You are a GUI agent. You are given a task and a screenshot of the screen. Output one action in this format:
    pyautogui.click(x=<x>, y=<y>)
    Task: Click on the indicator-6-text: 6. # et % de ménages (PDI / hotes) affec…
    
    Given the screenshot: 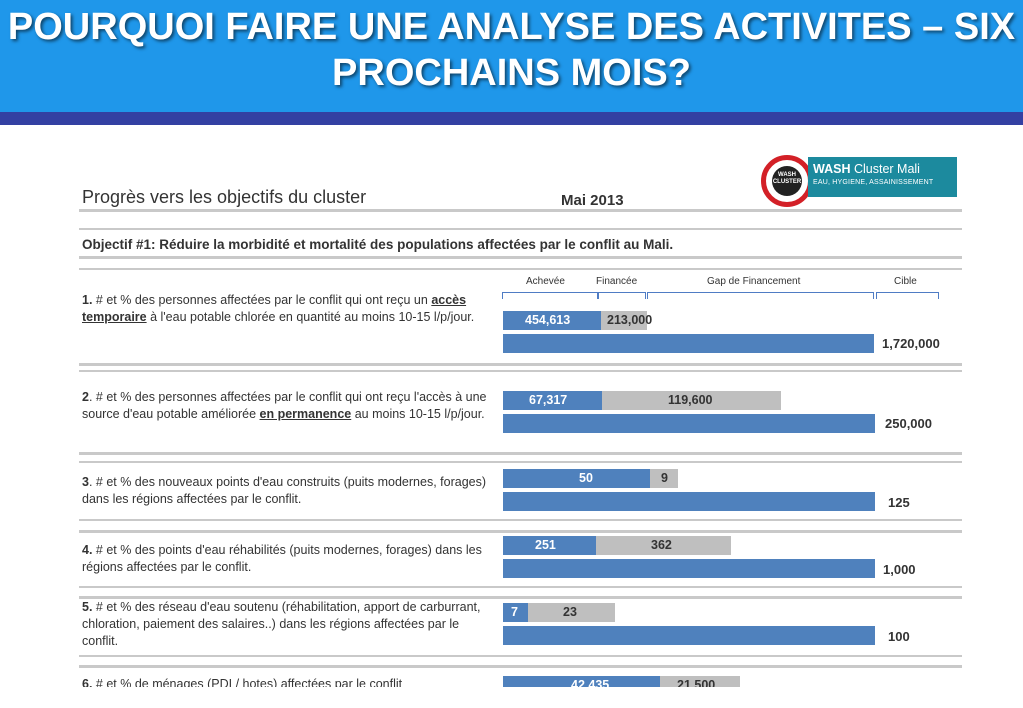 What is the action you would take?
    pyautogui.click(x=288, y=681)
    